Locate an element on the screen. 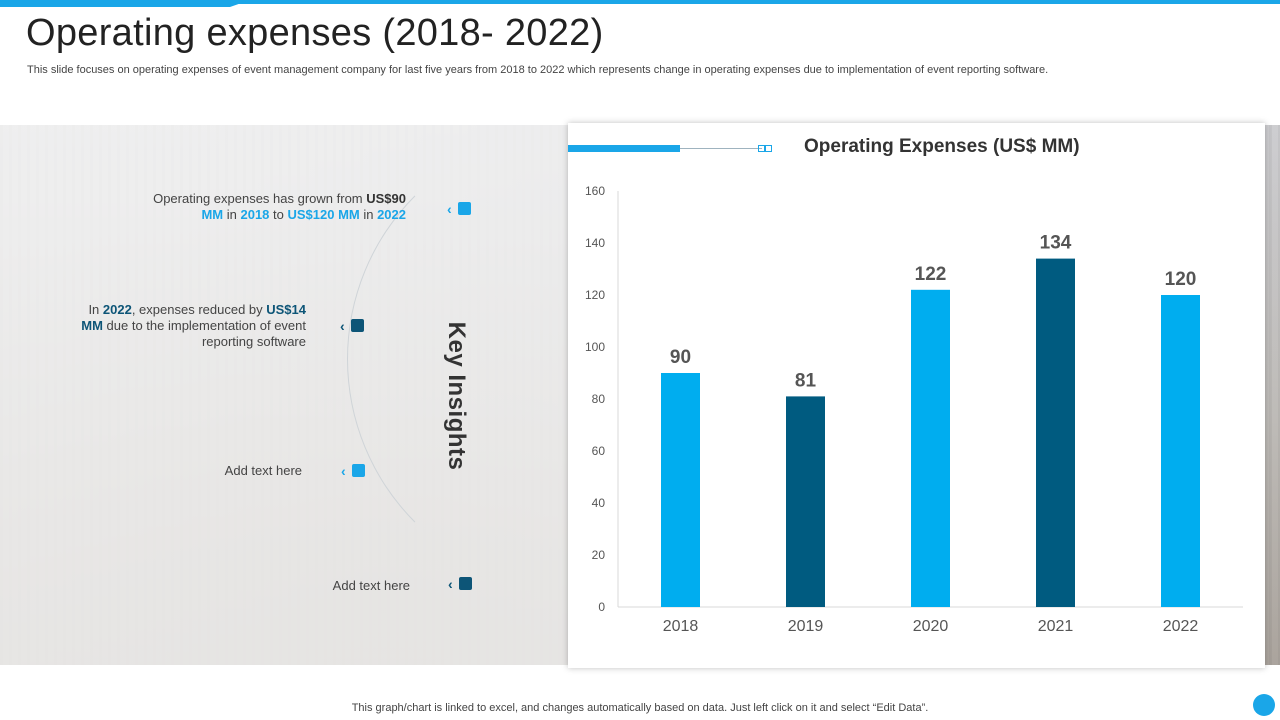  x-tick-label-2021: 2021 is located at coordinates (1056, 626).